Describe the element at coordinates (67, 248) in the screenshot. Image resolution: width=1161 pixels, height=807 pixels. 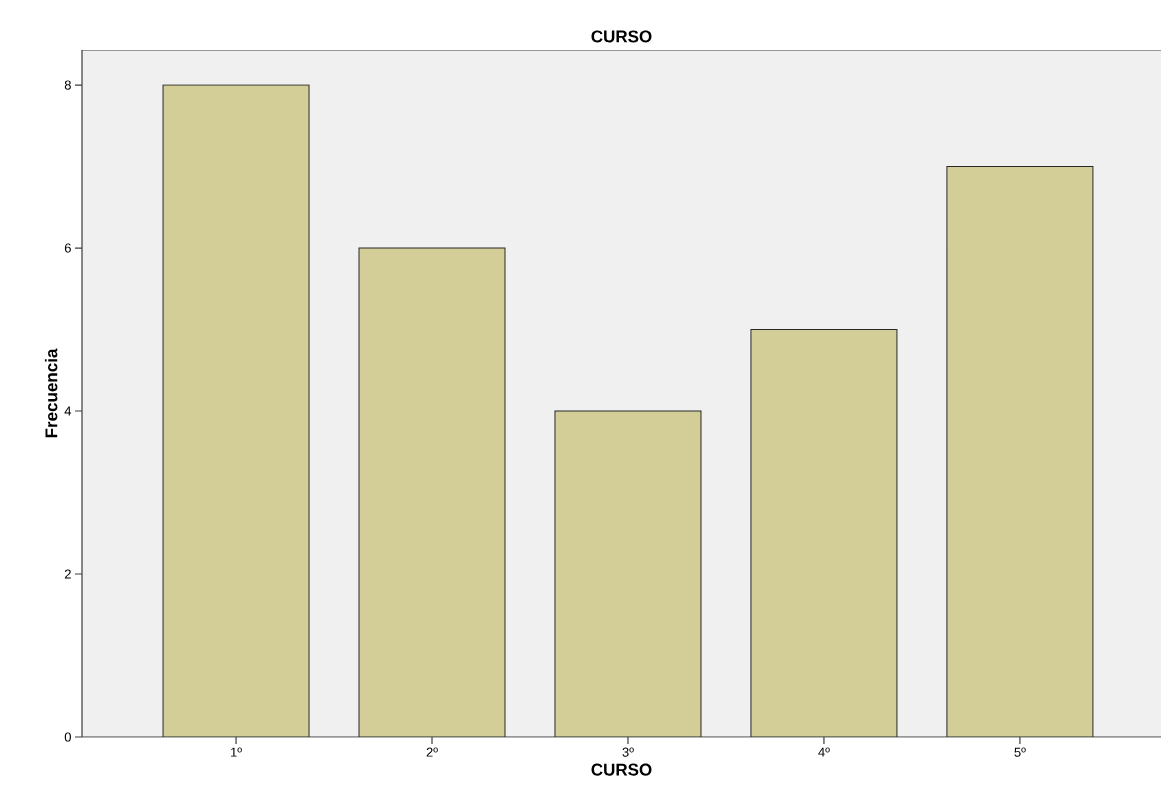
I see `y-tick-label: 6` at that location.